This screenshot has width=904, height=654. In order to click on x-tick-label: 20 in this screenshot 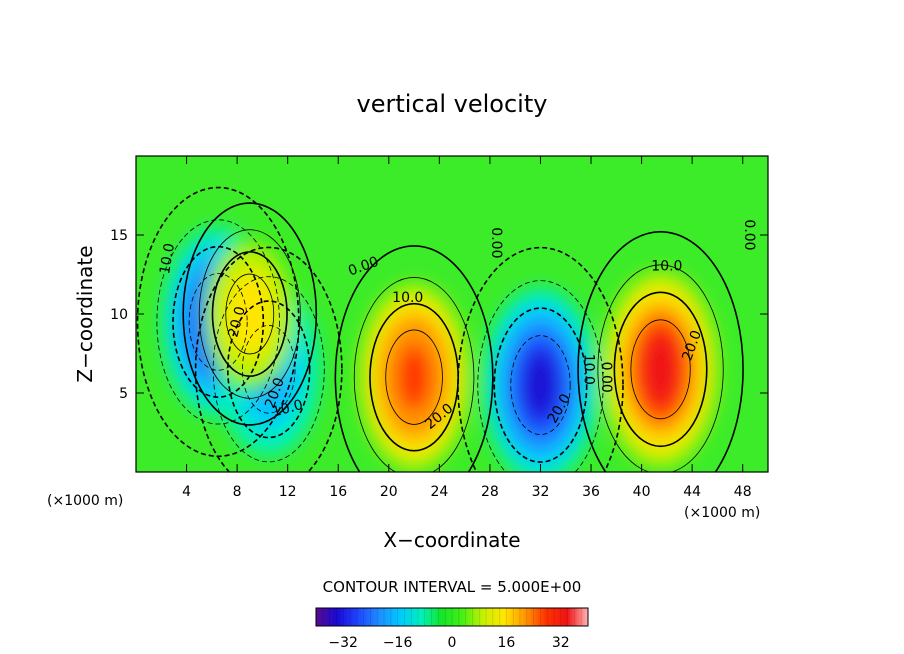, I will do `click(389, 492)`.